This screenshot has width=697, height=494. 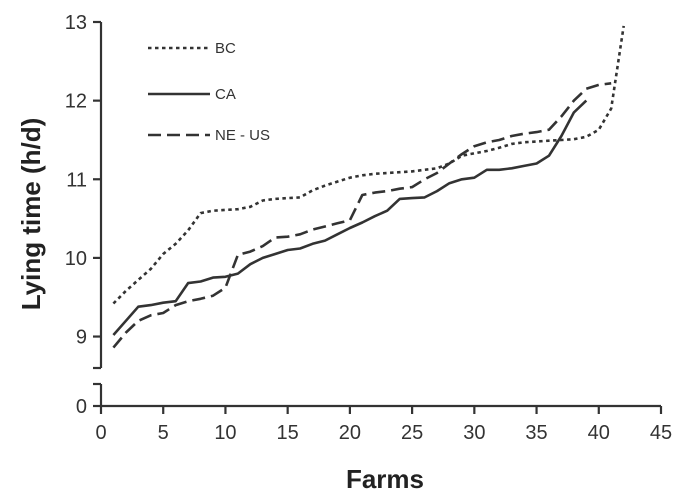 What do you see at coordinates (76, 102) in the screenshot?
I see `y-tick-label: 12` at bounding box center [76, 102].